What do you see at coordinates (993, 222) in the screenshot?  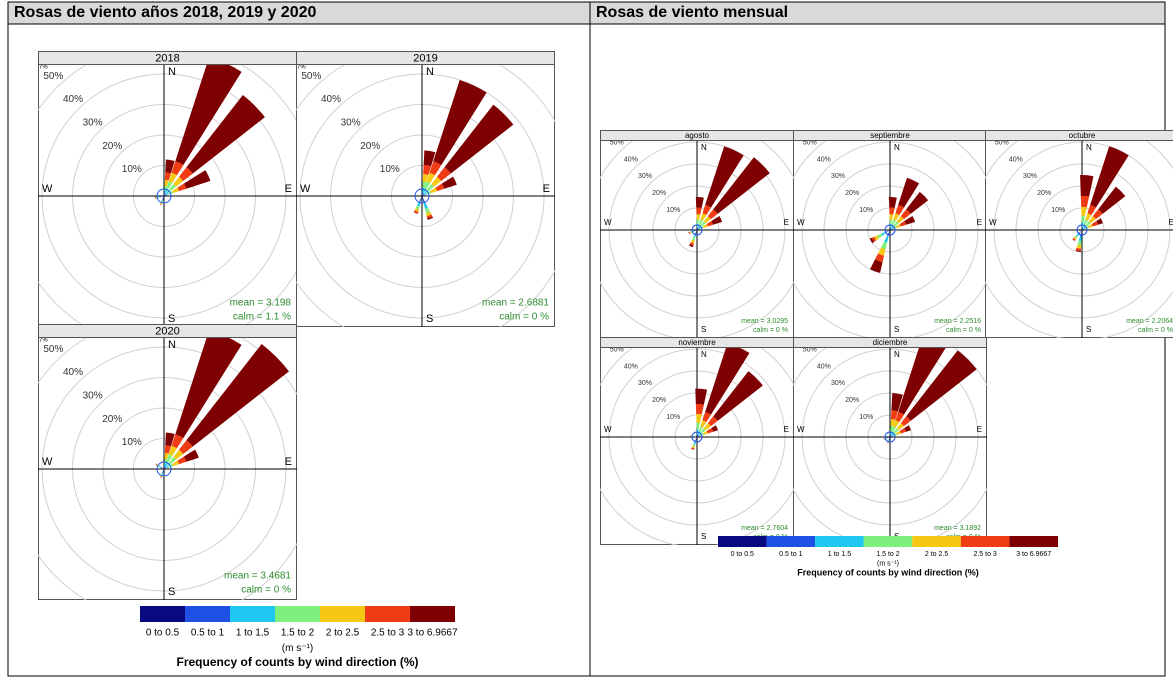 I see `direction-label: W` at bounding box center [993, 222].